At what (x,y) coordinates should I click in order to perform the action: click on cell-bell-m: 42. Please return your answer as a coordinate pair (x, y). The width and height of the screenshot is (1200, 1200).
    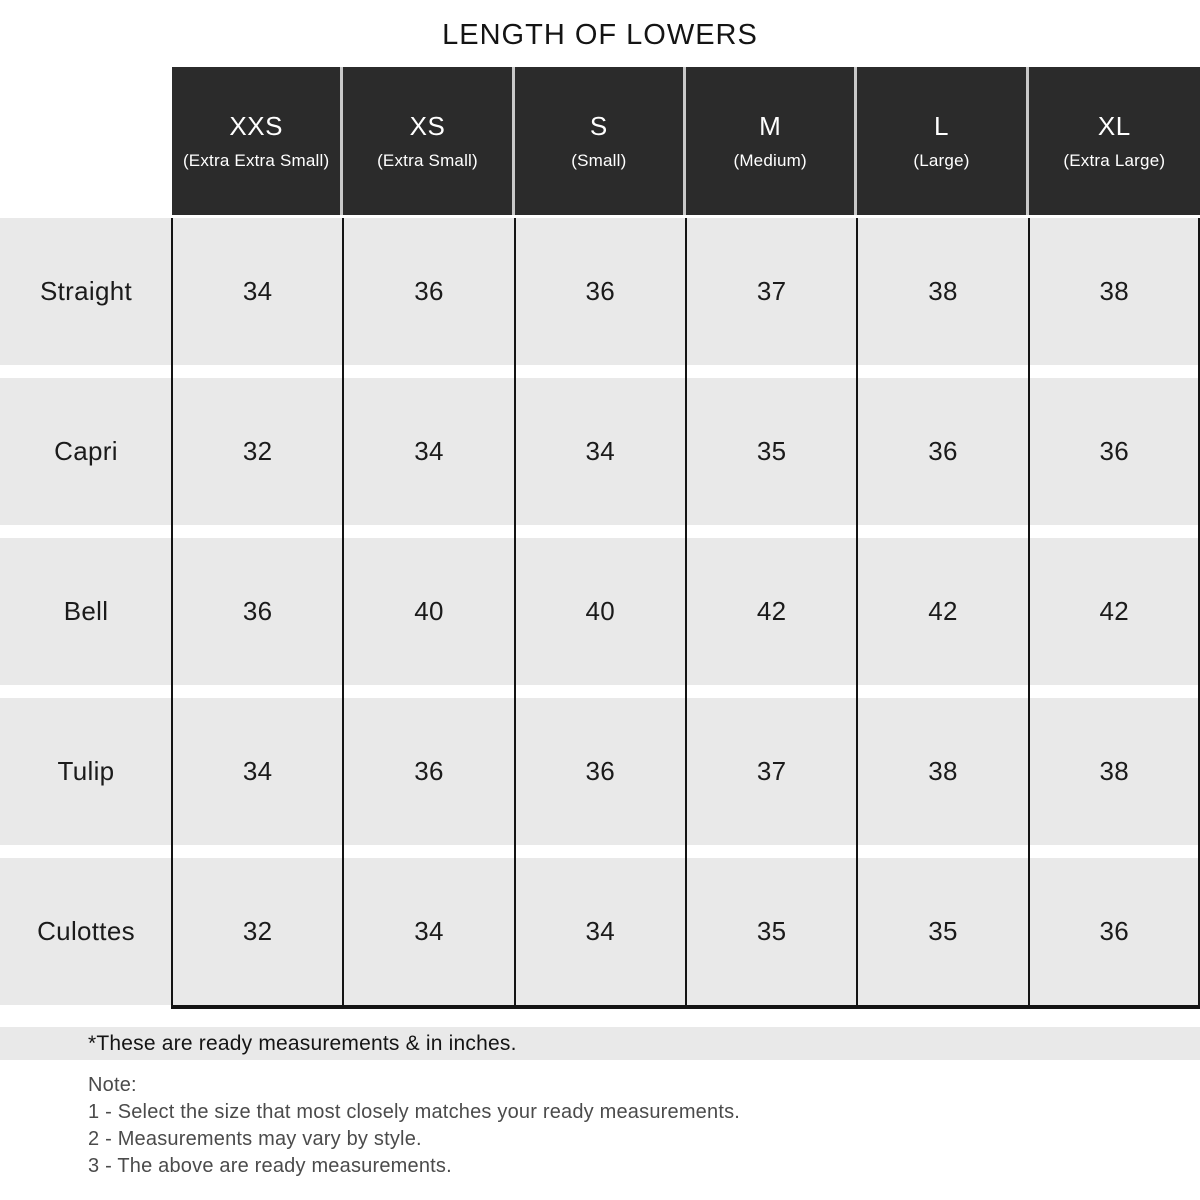
    Looking at the image, I should click on (771, 611).